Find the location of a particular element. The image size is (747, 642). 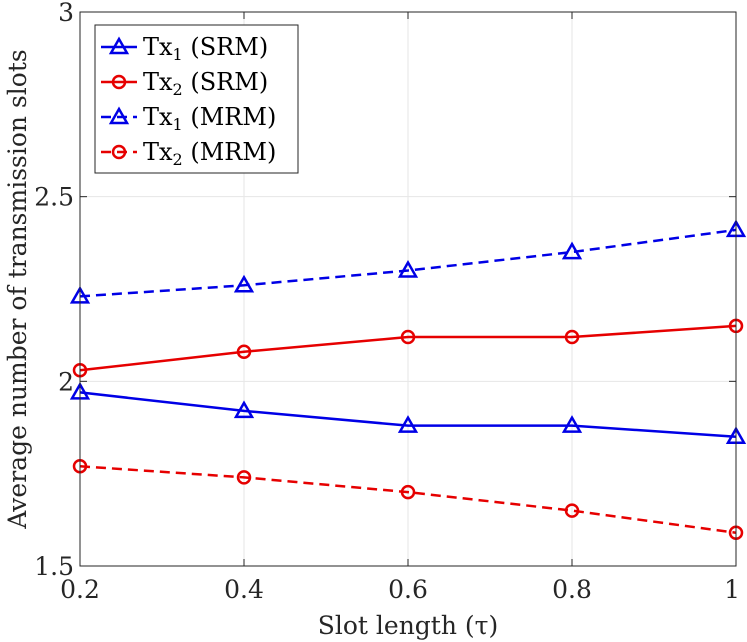

legend-entry: Tx1 (SRM) is located at coordinates (184, 48).